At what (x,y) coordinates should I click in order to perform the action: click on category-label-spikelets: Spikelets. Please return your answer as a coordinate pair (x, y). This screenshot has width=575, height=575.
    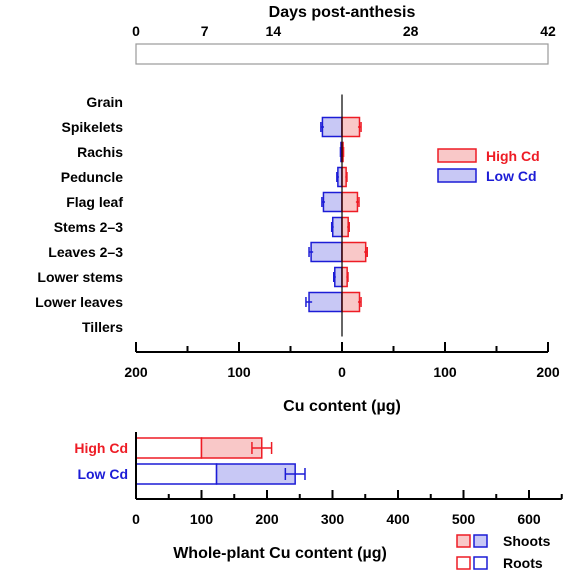
    Looking at the image, I should click on (93, 127).